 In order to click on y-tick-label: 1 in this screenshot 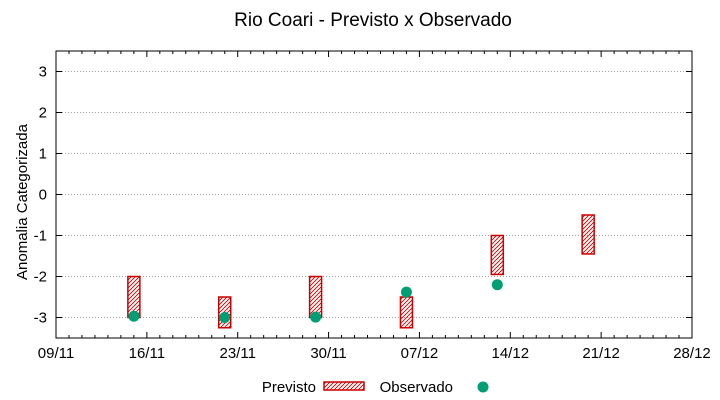, I will do `click(43, 154)`.